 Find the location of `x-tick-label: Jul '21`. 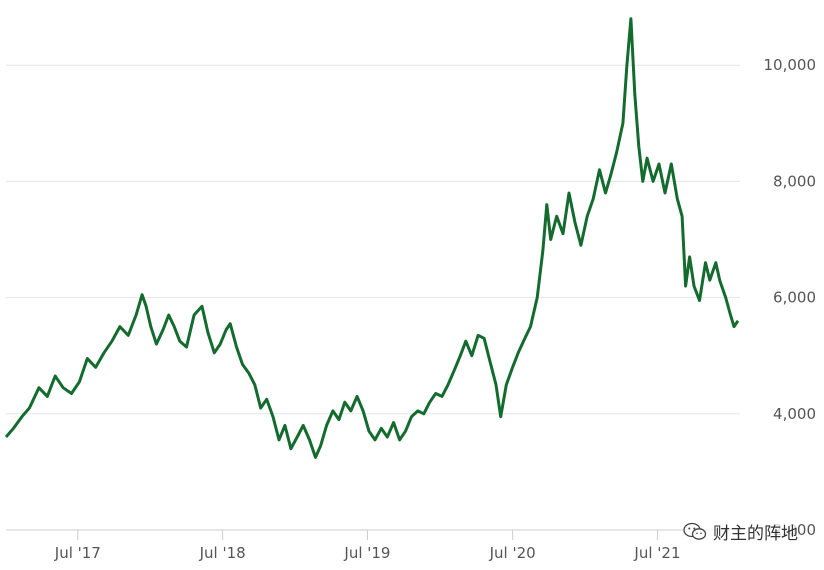

x-tick-label: Jul '21 is located at coordinates (656, 553).